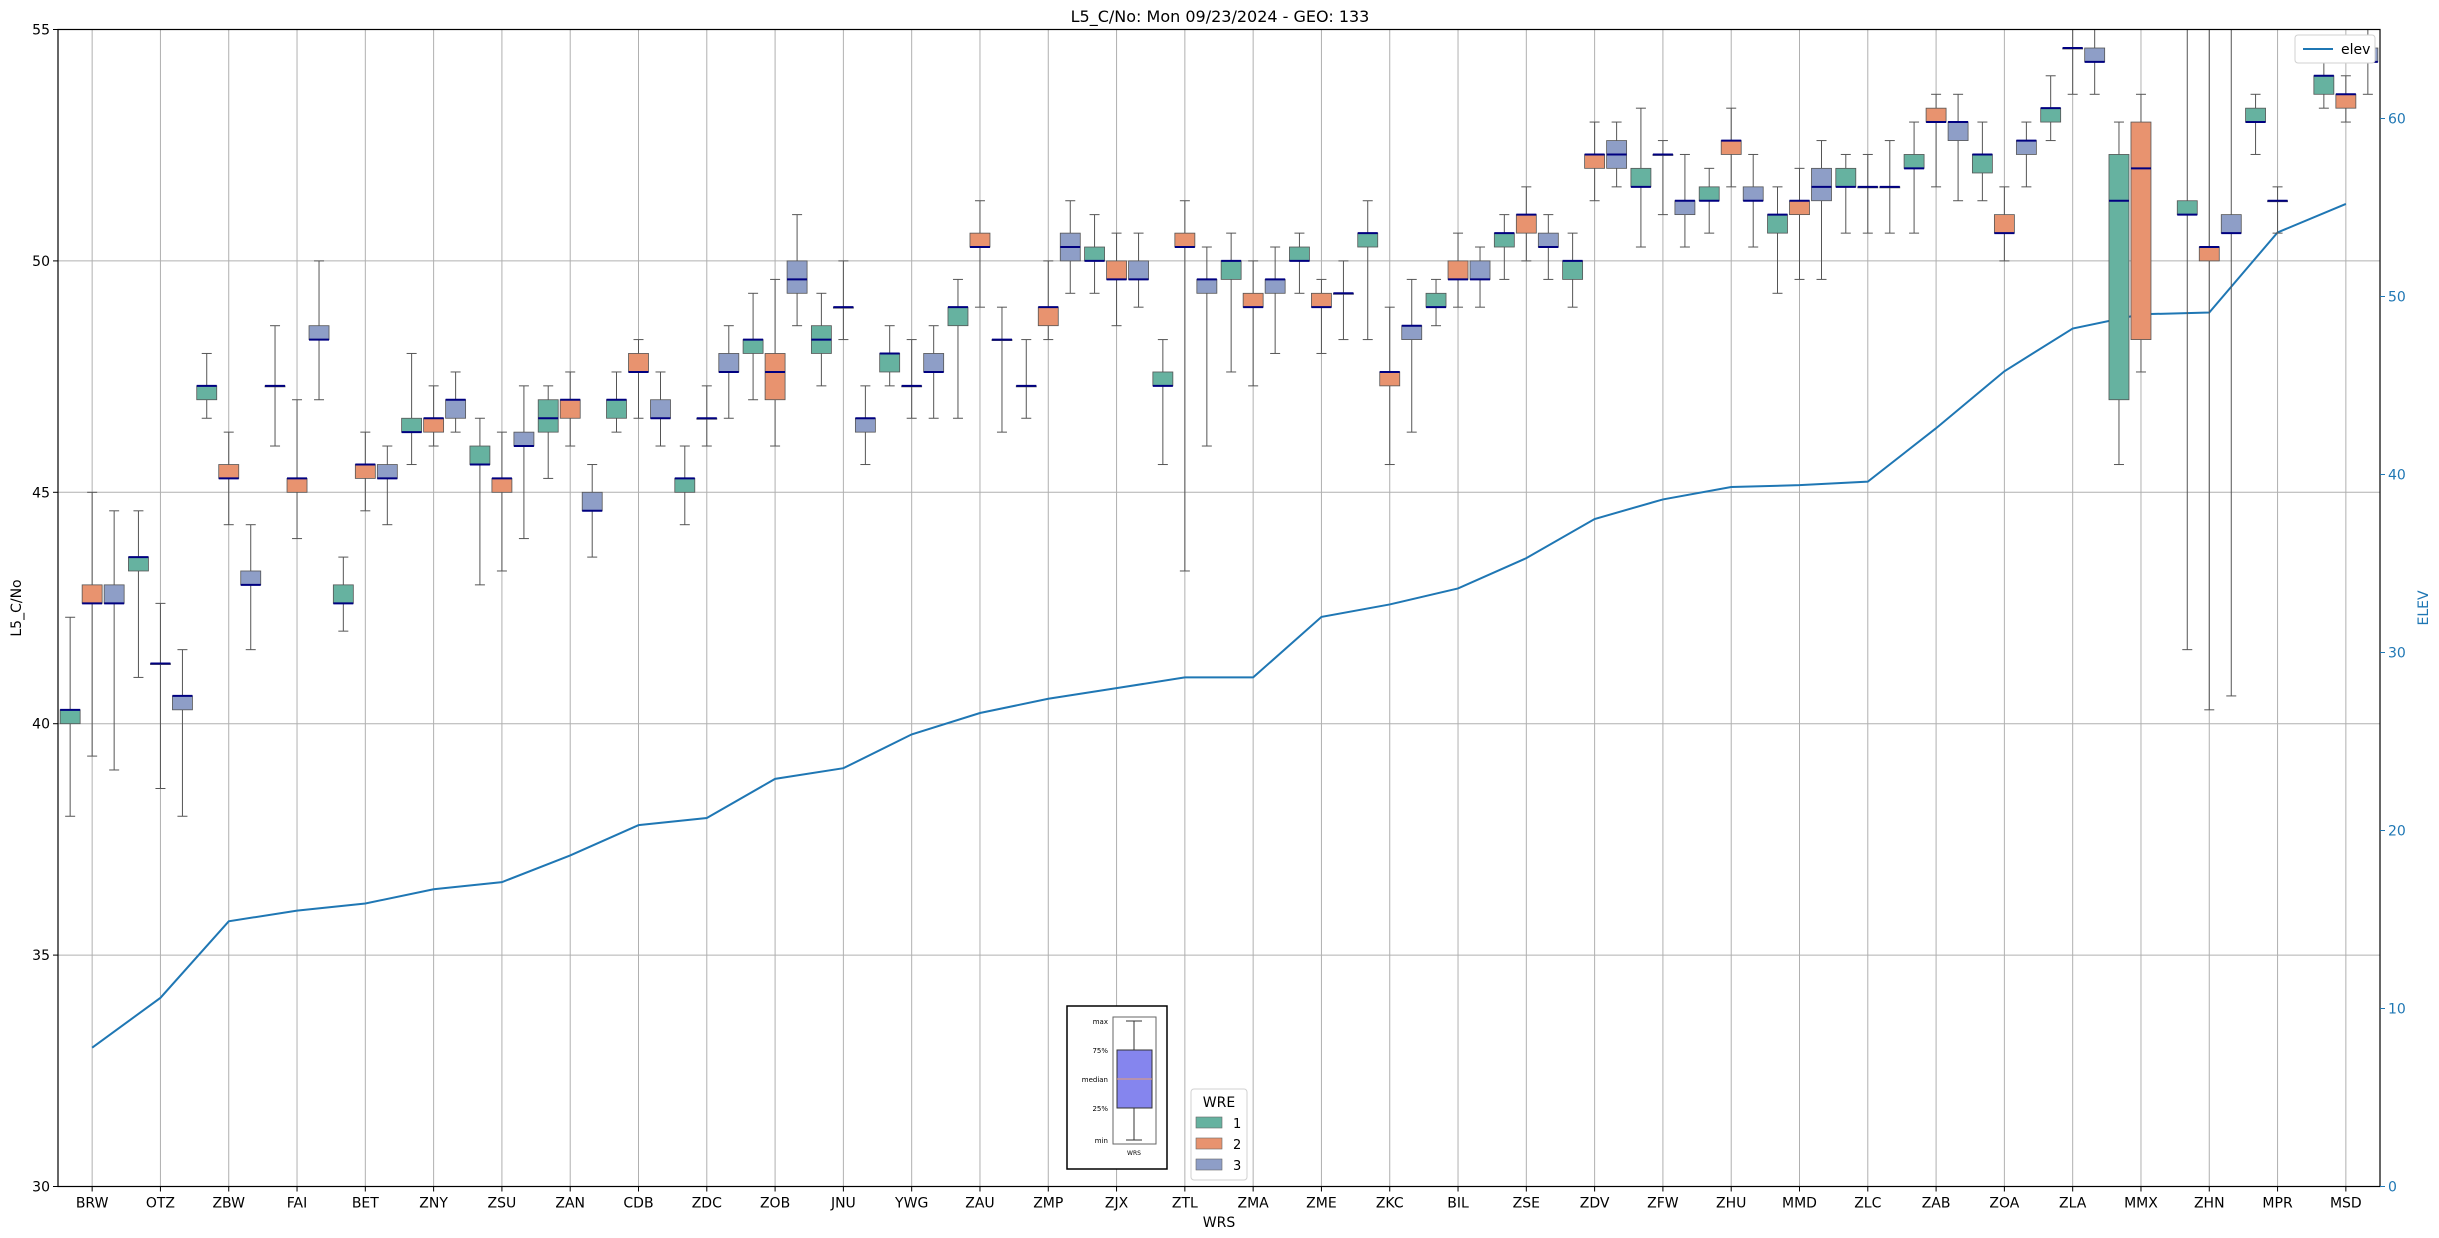 The width and height of the screenshot is (2439, 1238). I want to click on x-tick-label: ZBW, so click(228, 1204).